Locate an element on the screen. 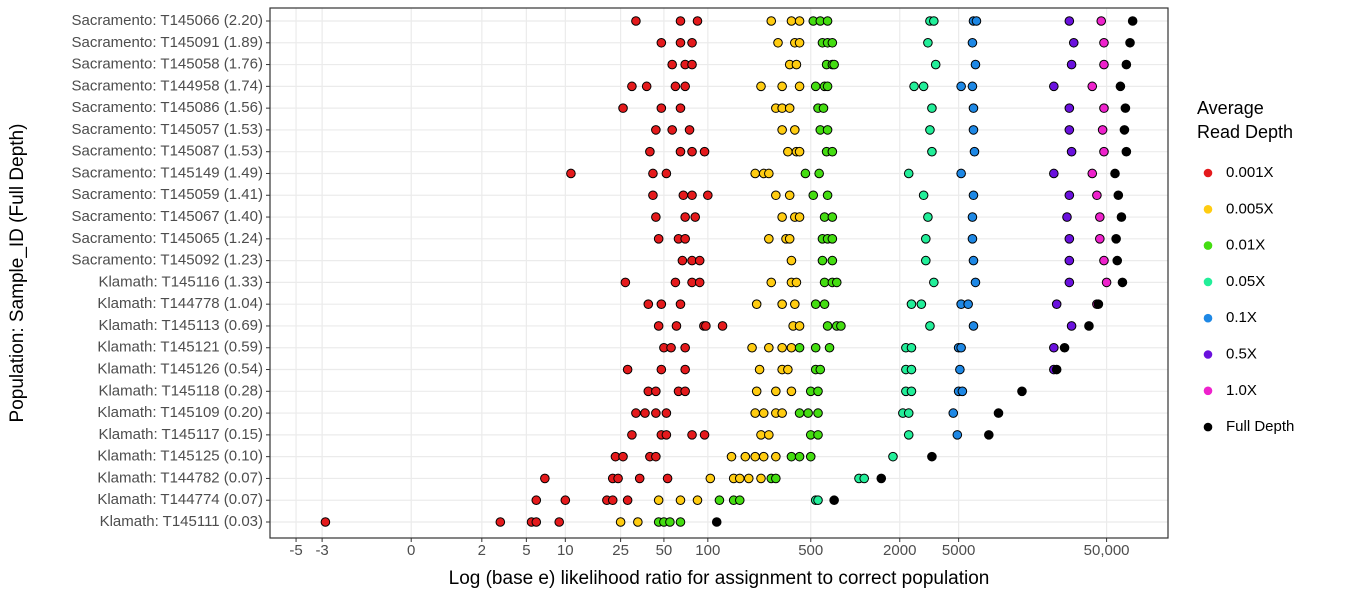 Image resolution: width=1352 pixels, height=593 pixels. y-tick-label: Klamath: T145116 (1.33) is located at coordinates (180, 281).